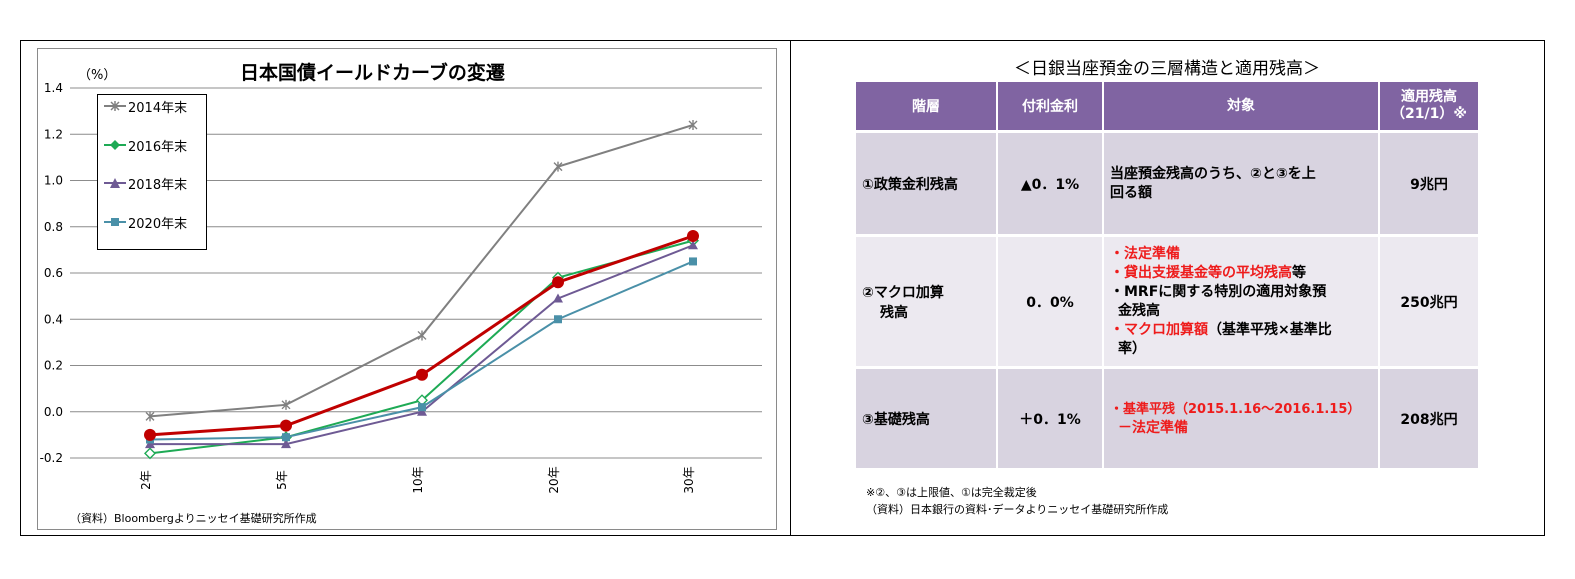 Image resolution: width=1575 pixels, height=579 pixels. Describe the element at coordinates (790, 288) in the screenshot. I see `panel-divider` at that location.